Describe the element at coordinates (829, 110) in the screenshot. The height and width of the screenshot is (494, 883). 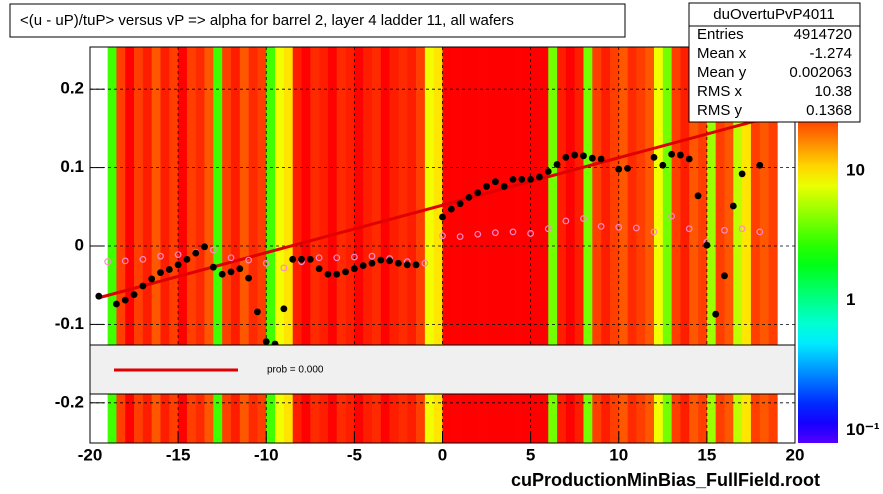
I see `stats-value: 0.1368` at that location.